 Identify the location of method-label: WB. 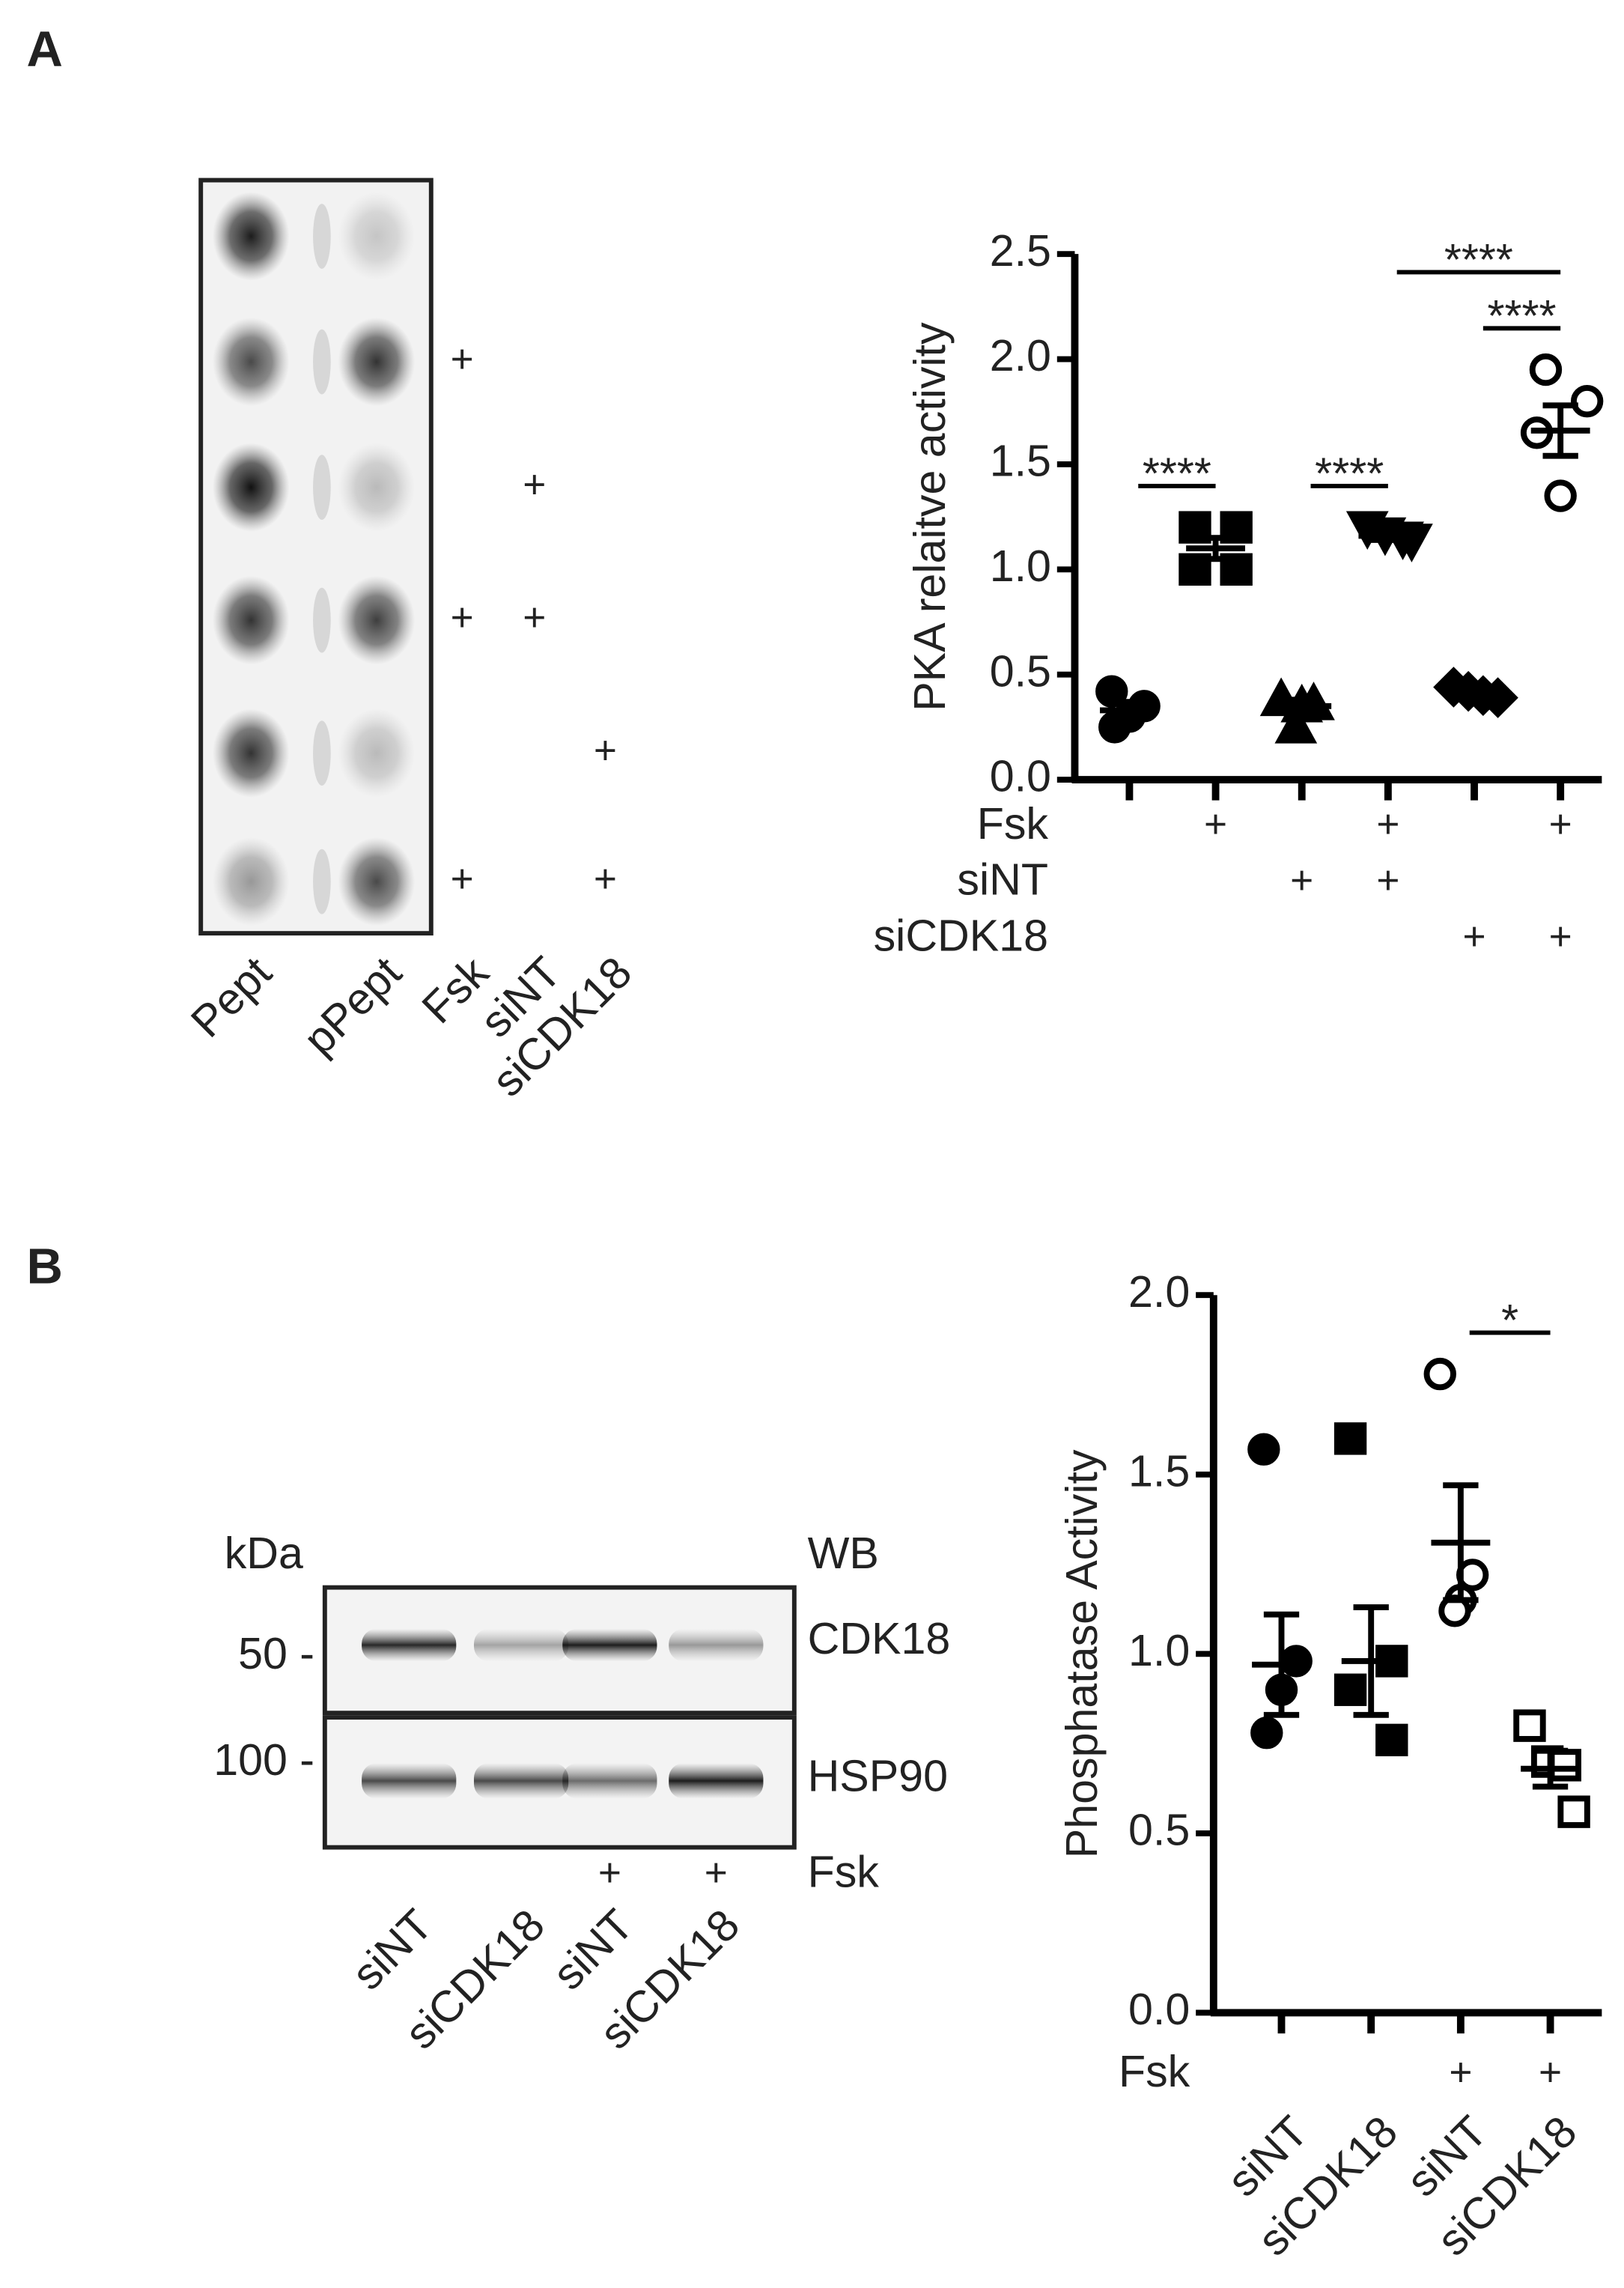
(843, 1553).